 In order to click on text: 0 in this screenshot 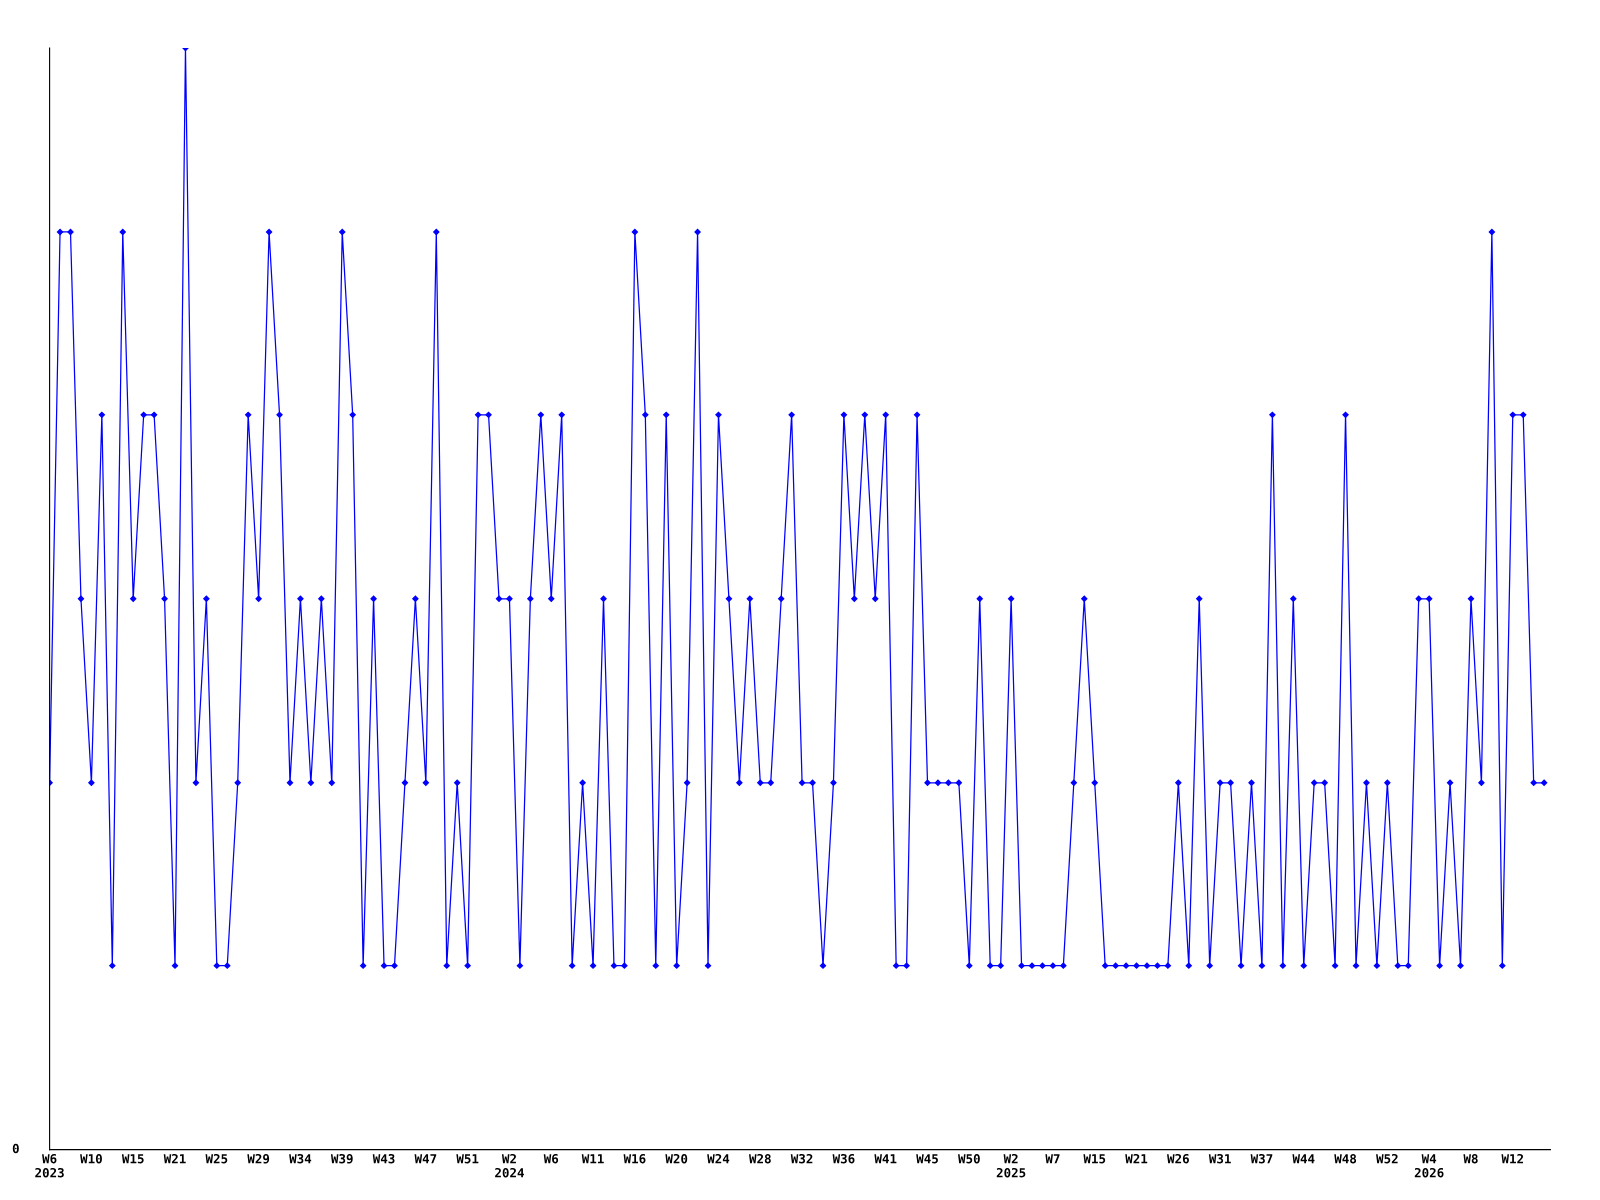, I will do `click(15, 1148)`.